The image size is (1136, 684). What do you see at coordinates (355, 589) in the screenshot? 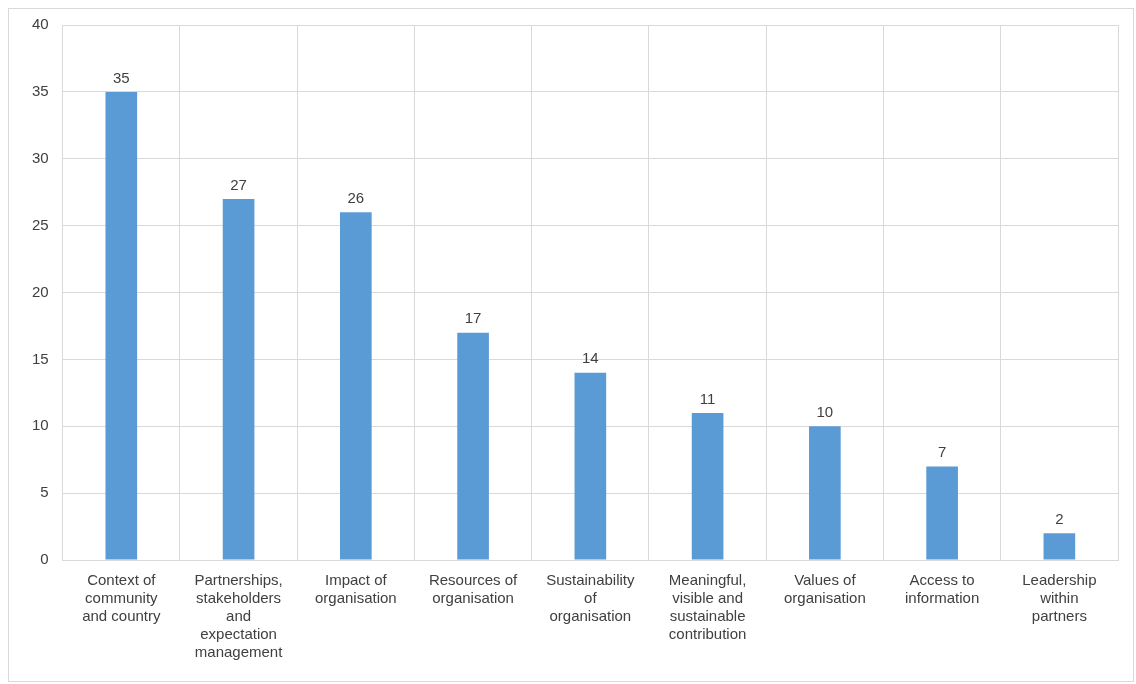
I see `x-tick-label: Impact of organisation` at bounding box center [355, 589].